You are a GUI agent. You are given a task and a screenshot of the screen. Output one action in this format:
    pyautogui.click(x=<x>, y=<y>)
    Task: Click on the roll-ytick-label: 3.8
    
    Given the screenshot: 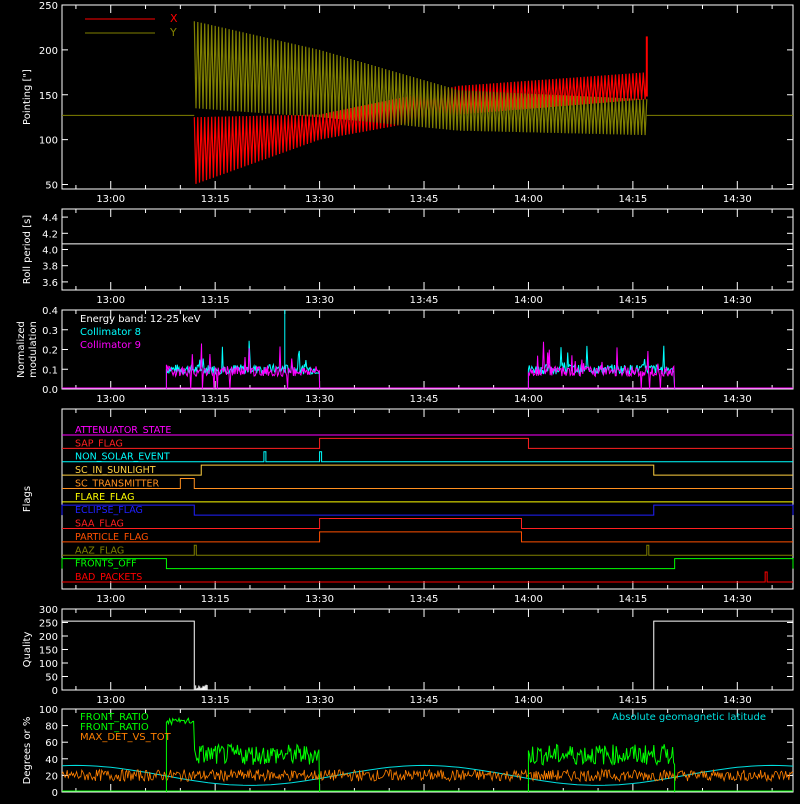 What is the action you would take?
    pyautogui.click(x=50, y=267)
    